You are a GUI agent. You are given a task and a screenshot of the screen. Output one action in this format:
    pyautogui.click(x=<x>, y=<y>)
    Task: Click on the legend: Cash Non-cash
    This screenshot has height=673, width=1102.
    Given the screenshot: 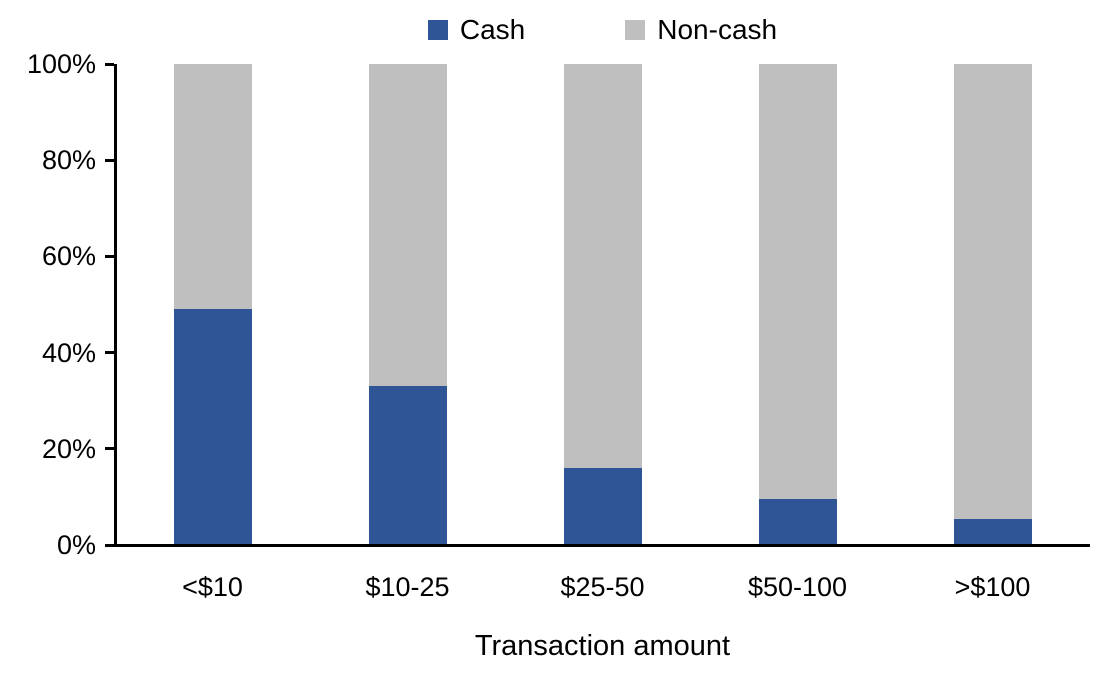 What is the action you would take?
    pyautogui.click(x=602, y=30)
    